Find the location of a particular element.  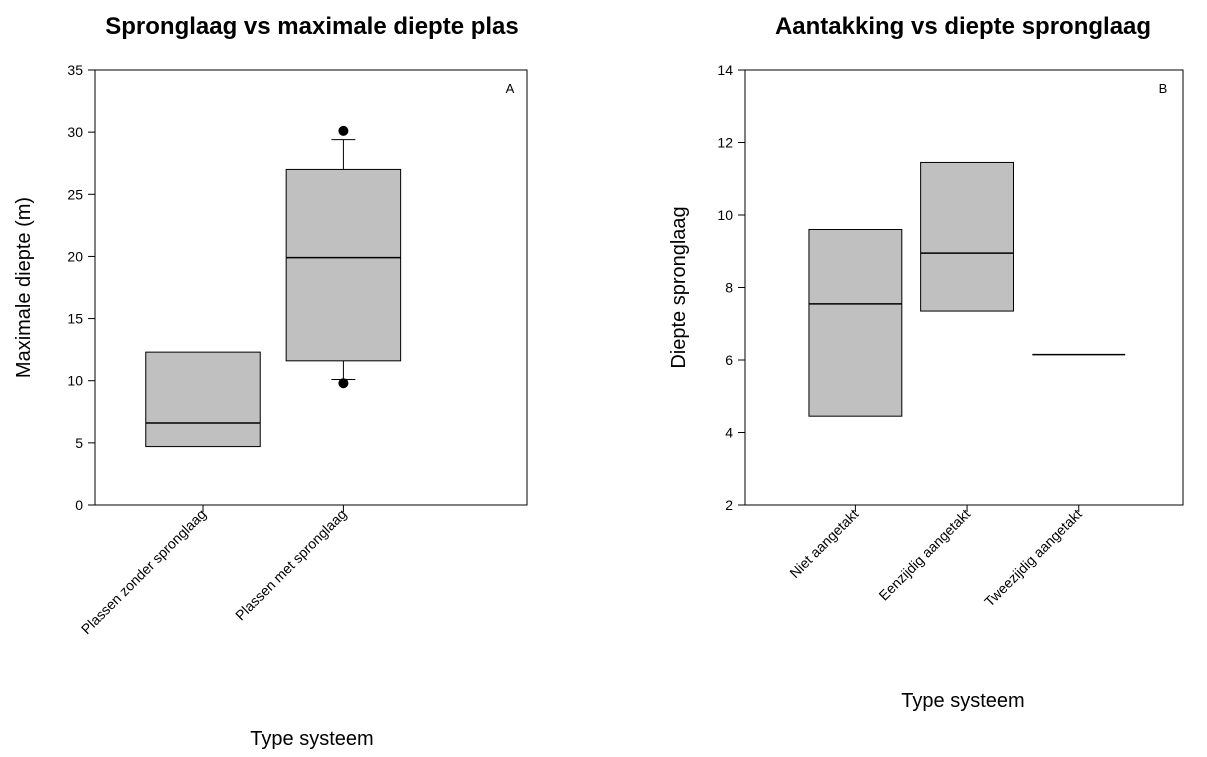

x-category-label: Plassen met spronglaag is located at coordinates (291, 565).